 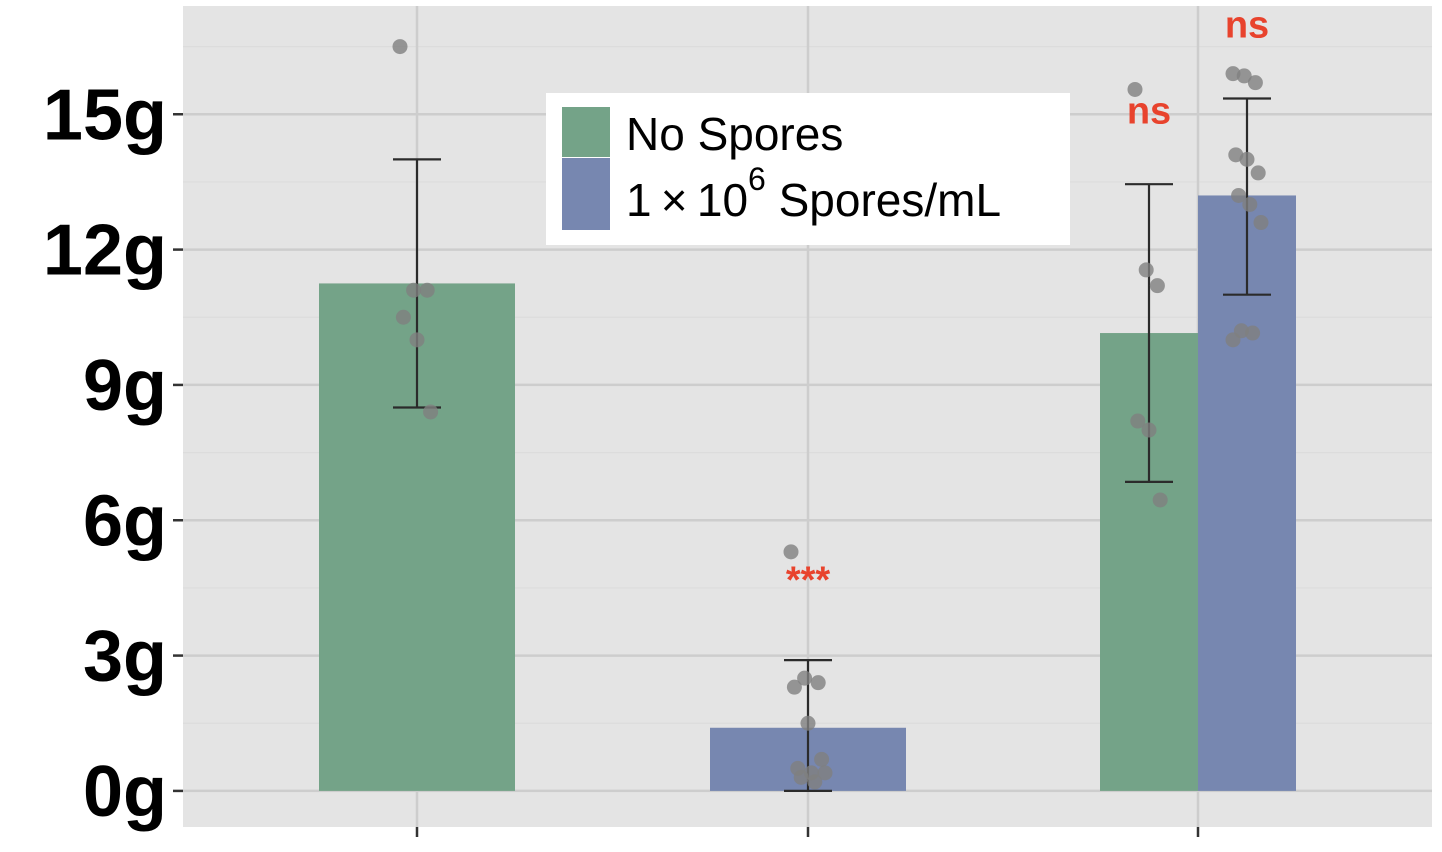 What do you see at coordinates (1247, 26) in the screenshot?
I see `significance-label-2: ns` at bounding box center [1247, 26].